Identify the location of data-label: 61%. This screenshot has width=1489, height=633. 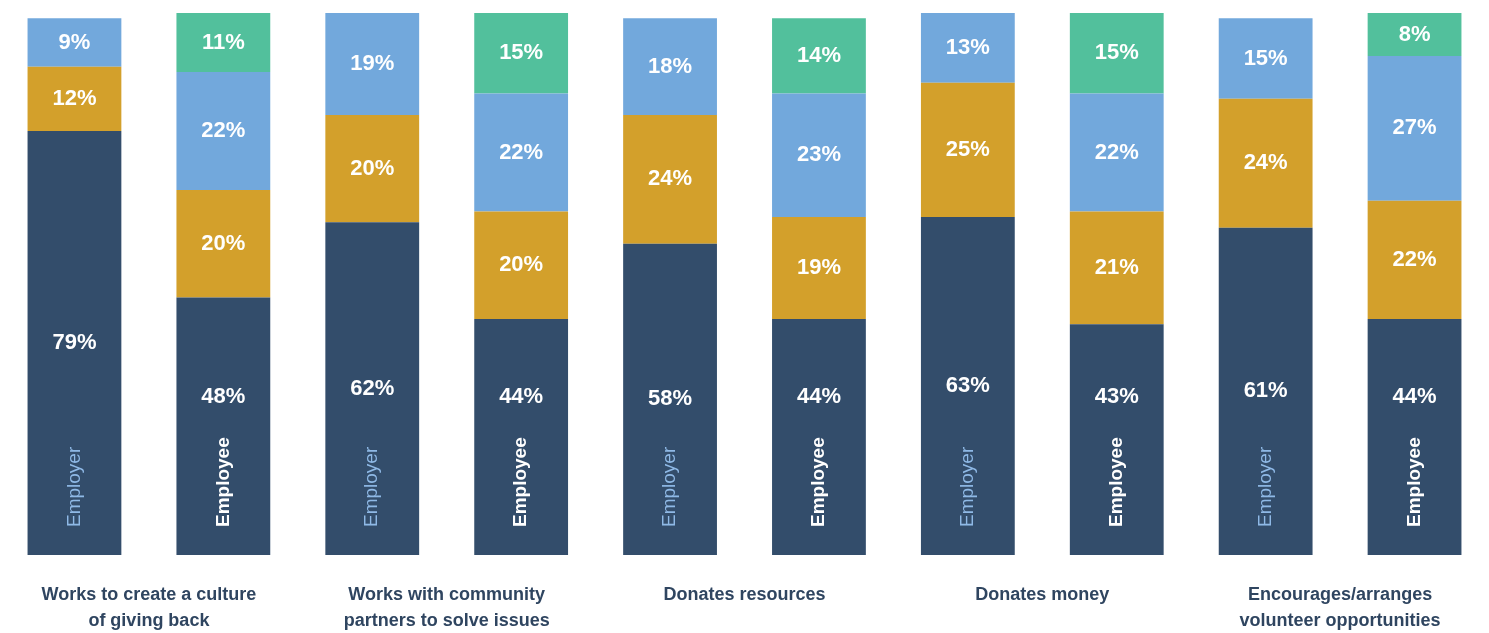
(1265, 390).